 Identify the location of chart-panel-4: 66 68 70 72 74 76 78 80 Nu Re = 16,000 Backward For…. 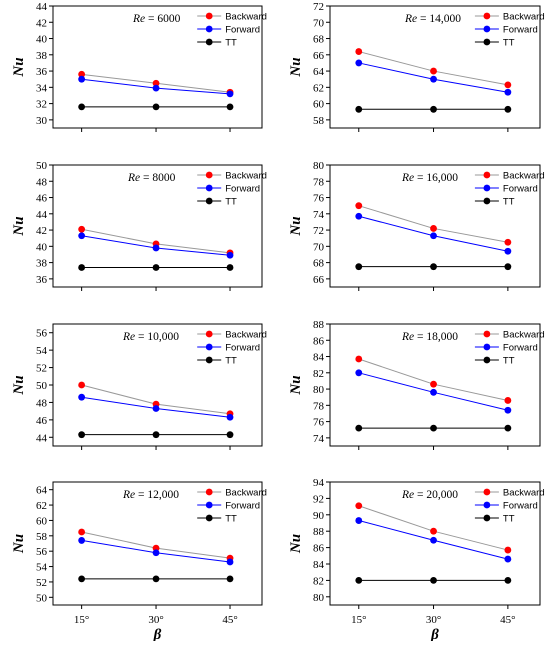
(416, 225).